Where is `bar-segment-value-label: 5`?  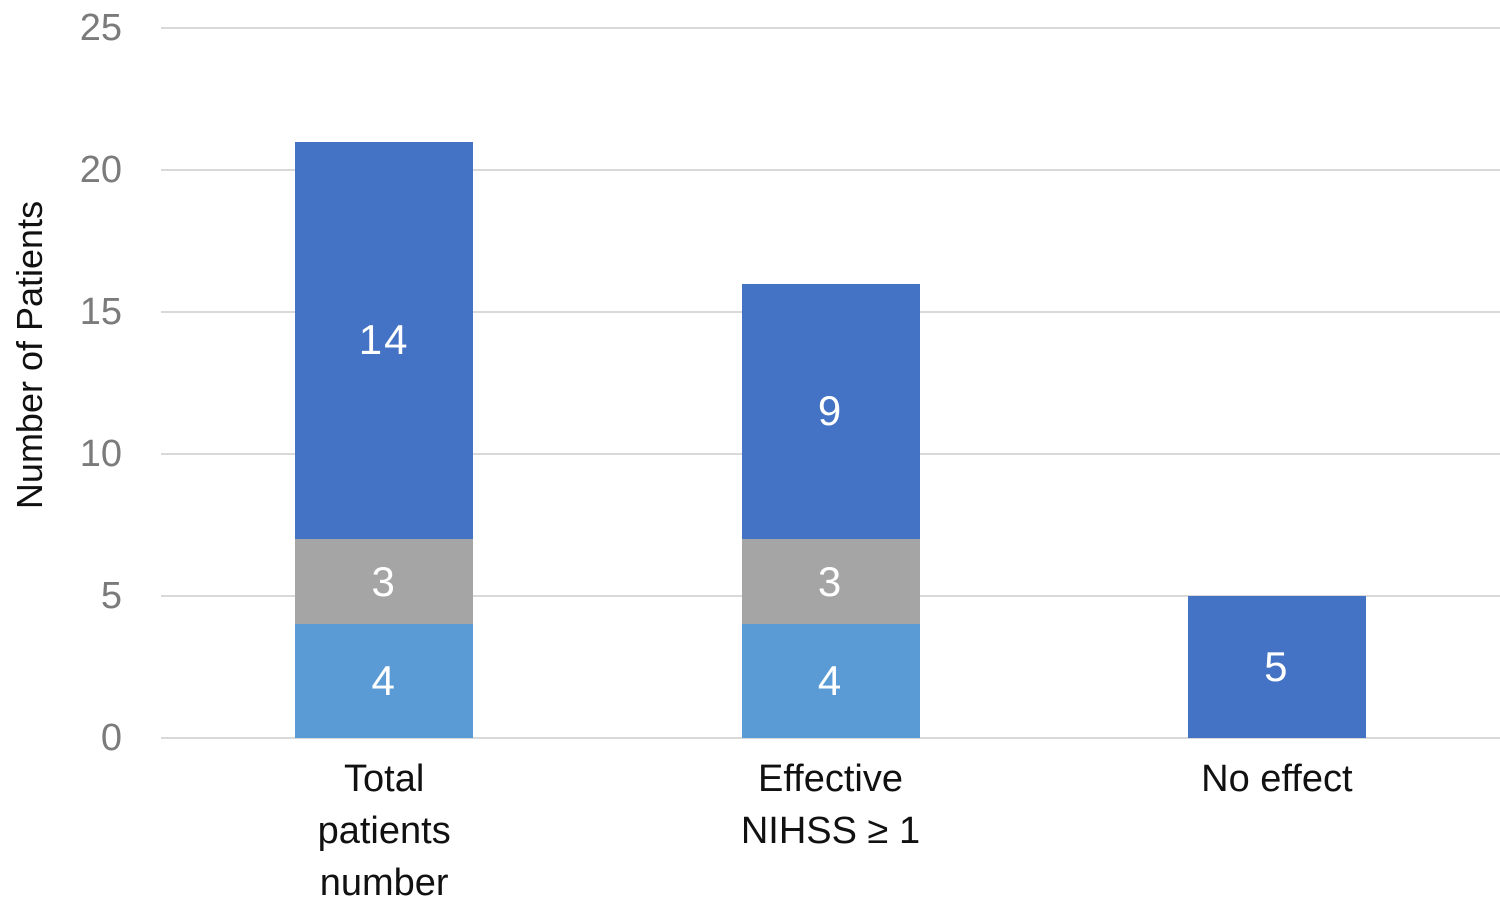 bar-segment-value-label: 5 is located at coordinates (1277, 666).